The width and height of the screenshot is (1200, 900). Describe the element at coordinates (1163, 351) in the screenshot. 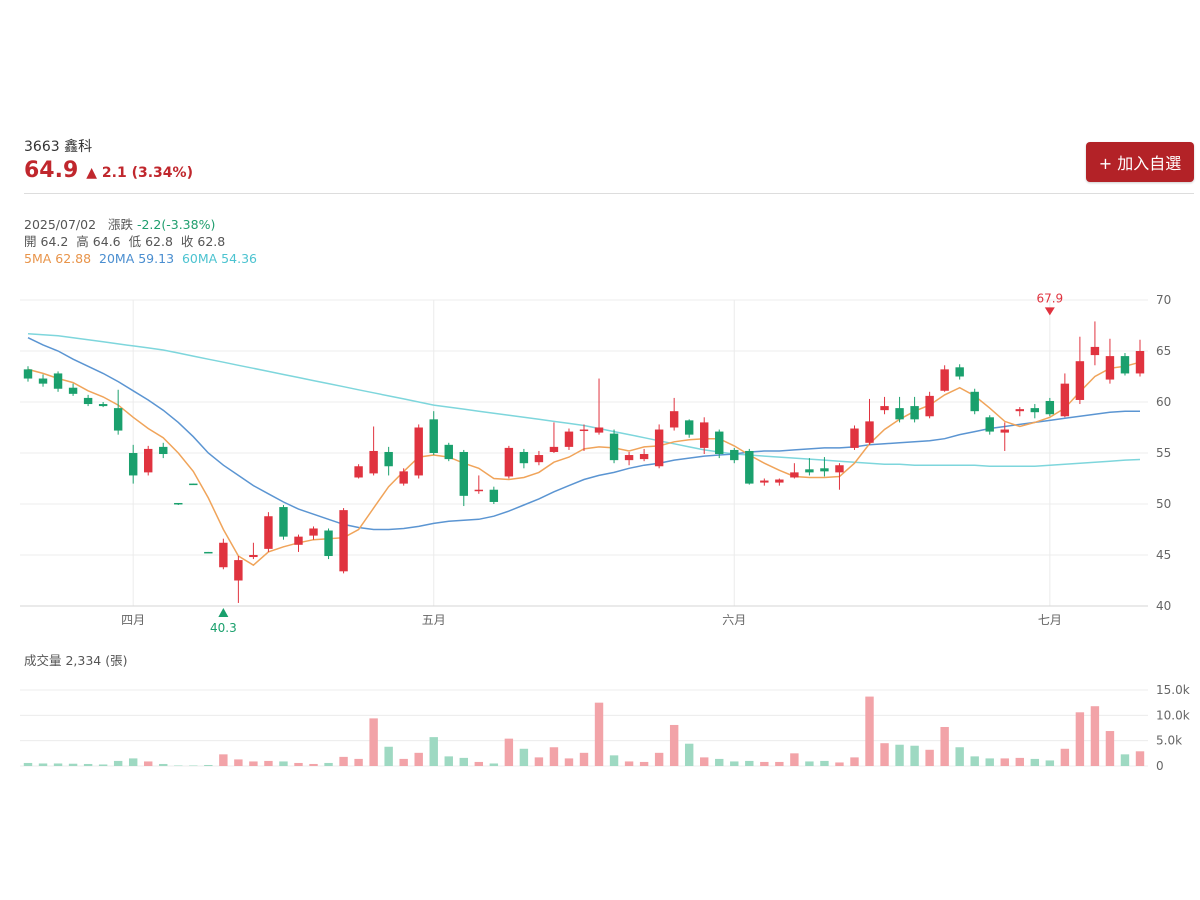

I see `price-tick-label: 65` at that location.